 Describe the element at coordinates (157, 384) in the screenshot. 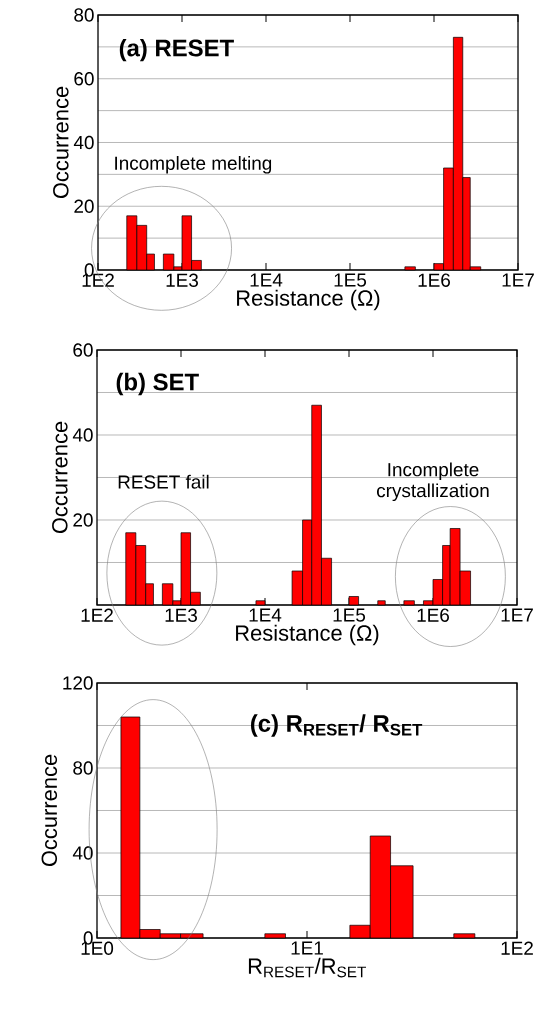

I see `text: (b) SET` at that location.